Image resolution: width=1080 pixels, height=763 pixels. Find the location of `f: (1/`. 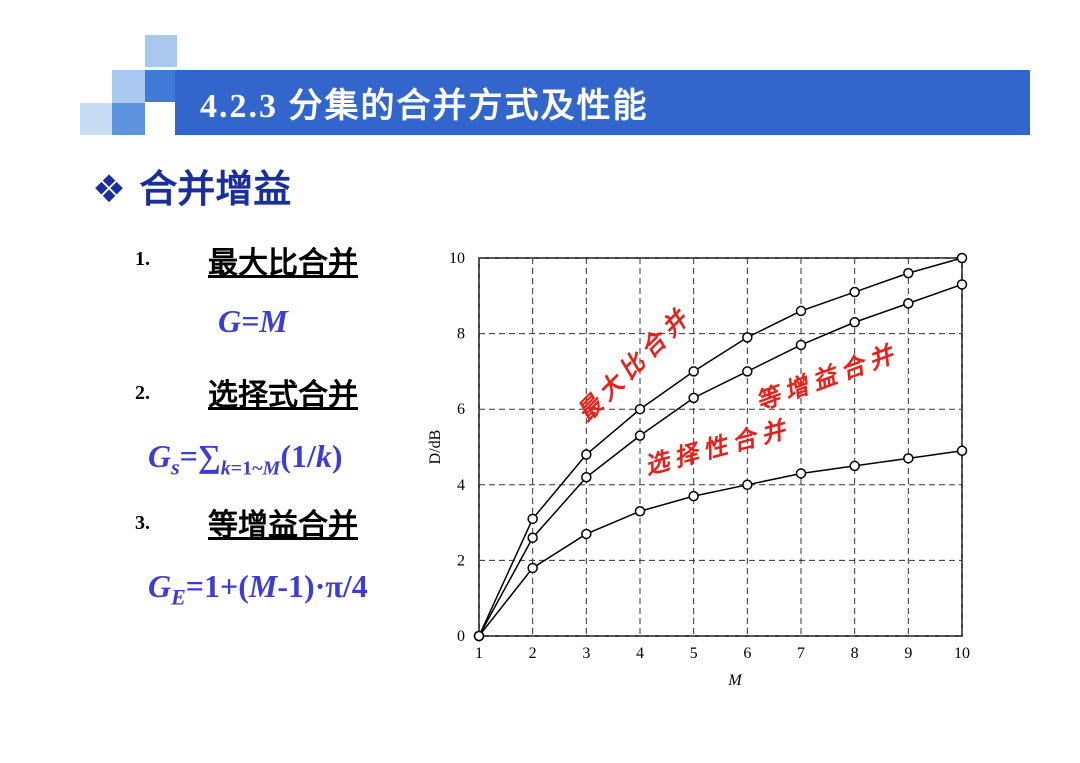

f: (1/ is located at coordinates (298, 456).